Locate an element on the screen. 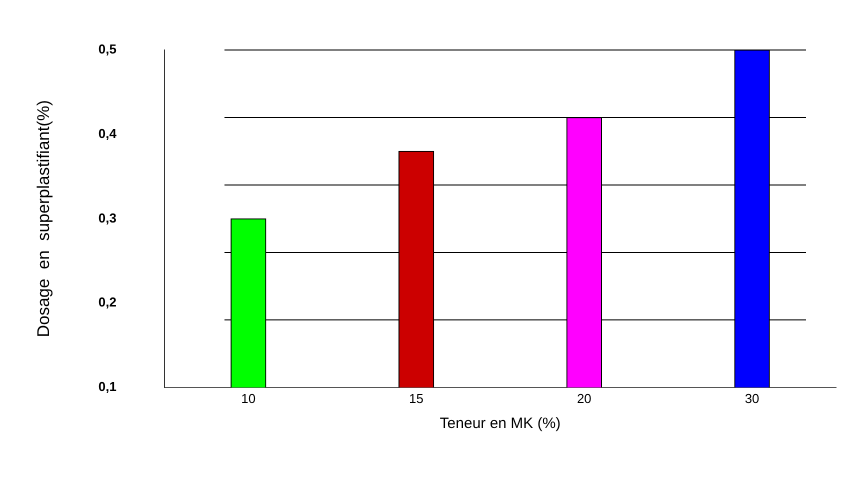 The image size is (842, 477). x-tick-label: 10 is located at coordinates (248, 398).